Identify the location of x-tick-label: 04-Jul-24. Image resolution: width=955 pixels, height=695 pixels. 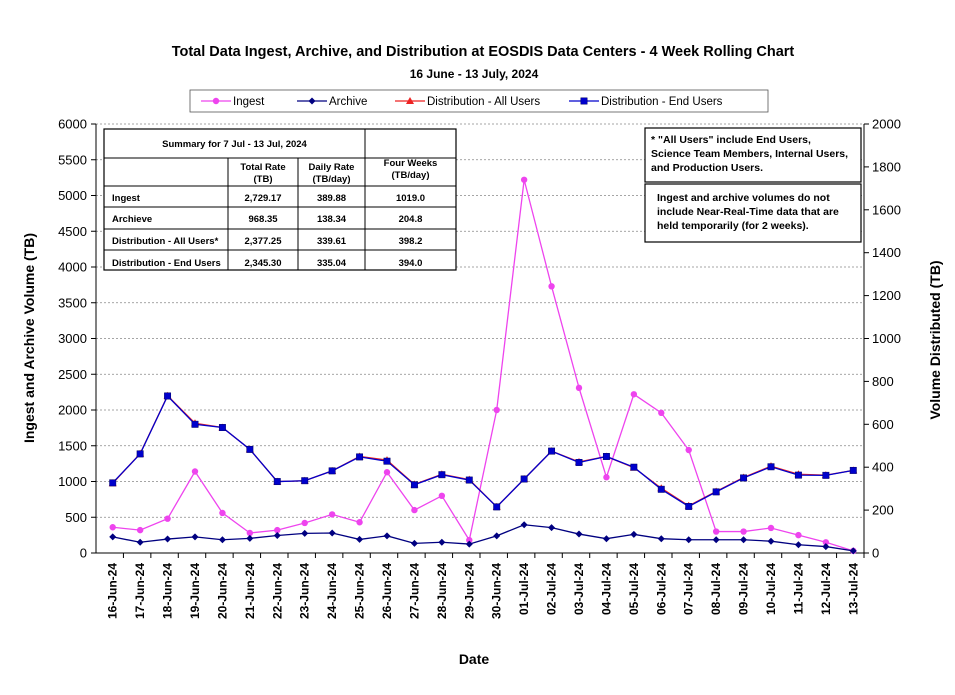
(606, 589).